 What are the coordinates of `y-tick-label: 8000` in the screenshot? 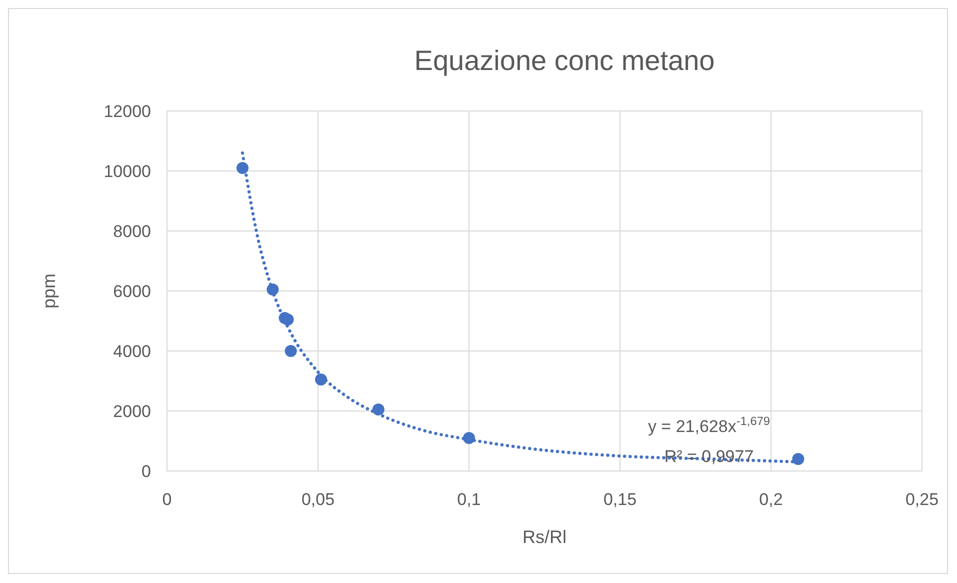 It's located at (132, 231).